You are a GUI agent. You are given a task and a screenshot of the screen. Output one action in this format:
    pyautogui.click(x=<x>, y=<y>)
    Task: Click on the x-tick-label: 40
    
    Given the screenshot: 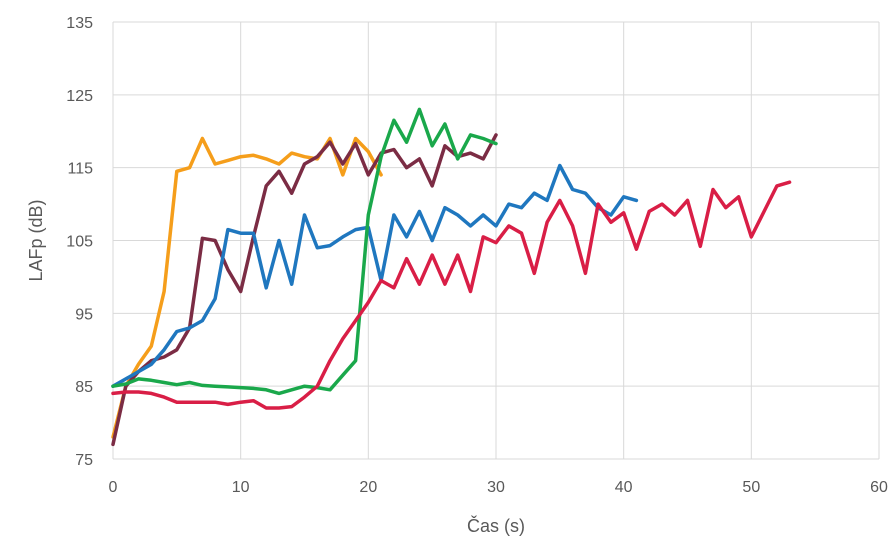 What is the action you would take?
    pyautogui.click(x=624, y=487)
    